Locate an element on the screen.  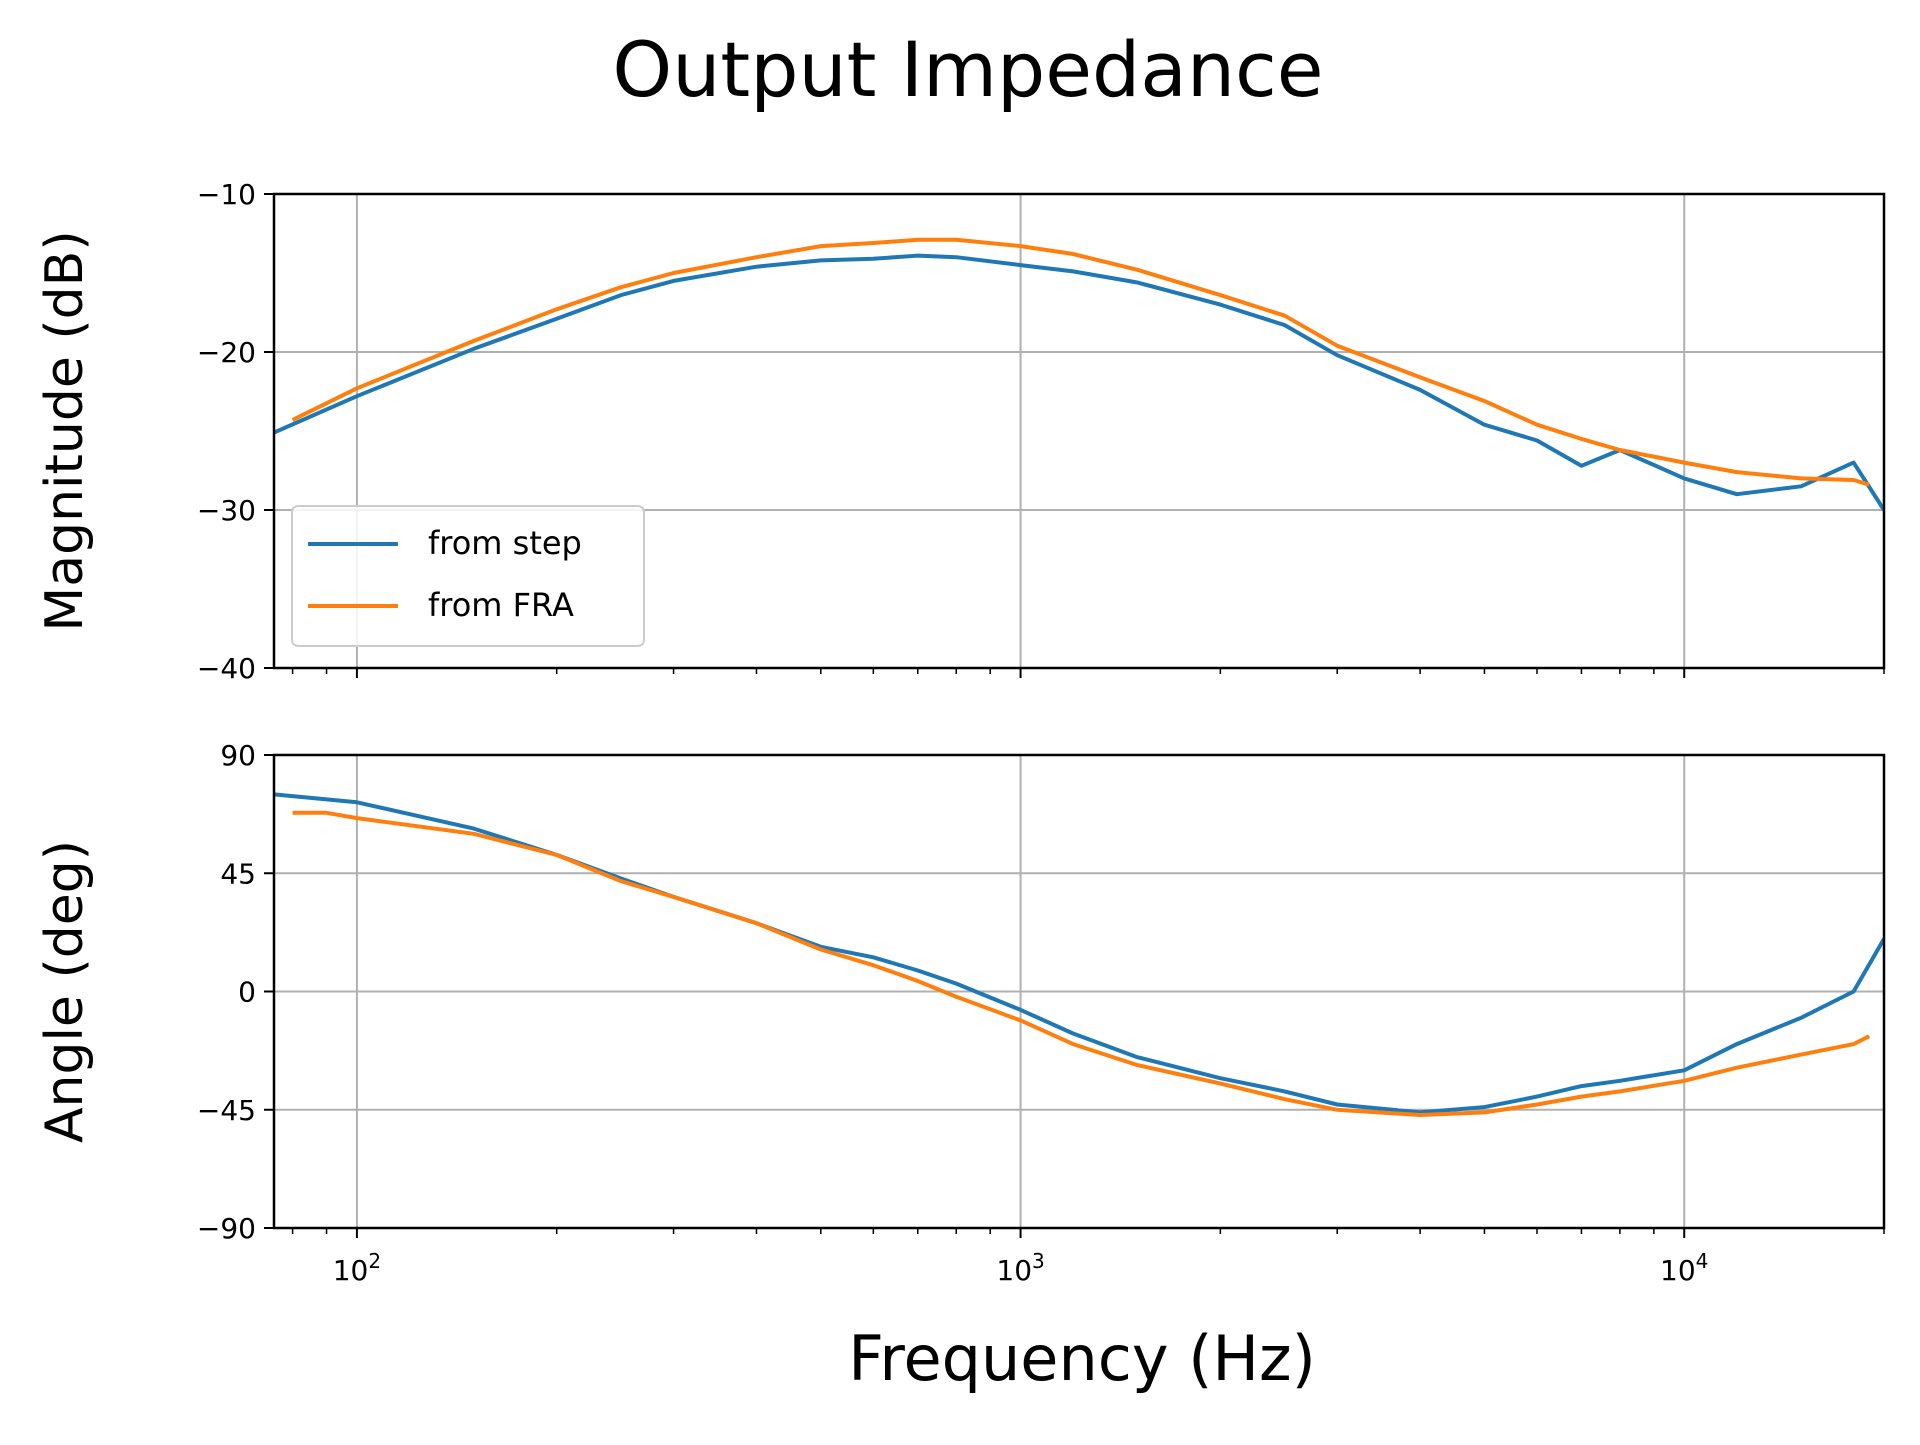
panel-1-y-tick-label: −90 is located at coordinates (226, 1228).